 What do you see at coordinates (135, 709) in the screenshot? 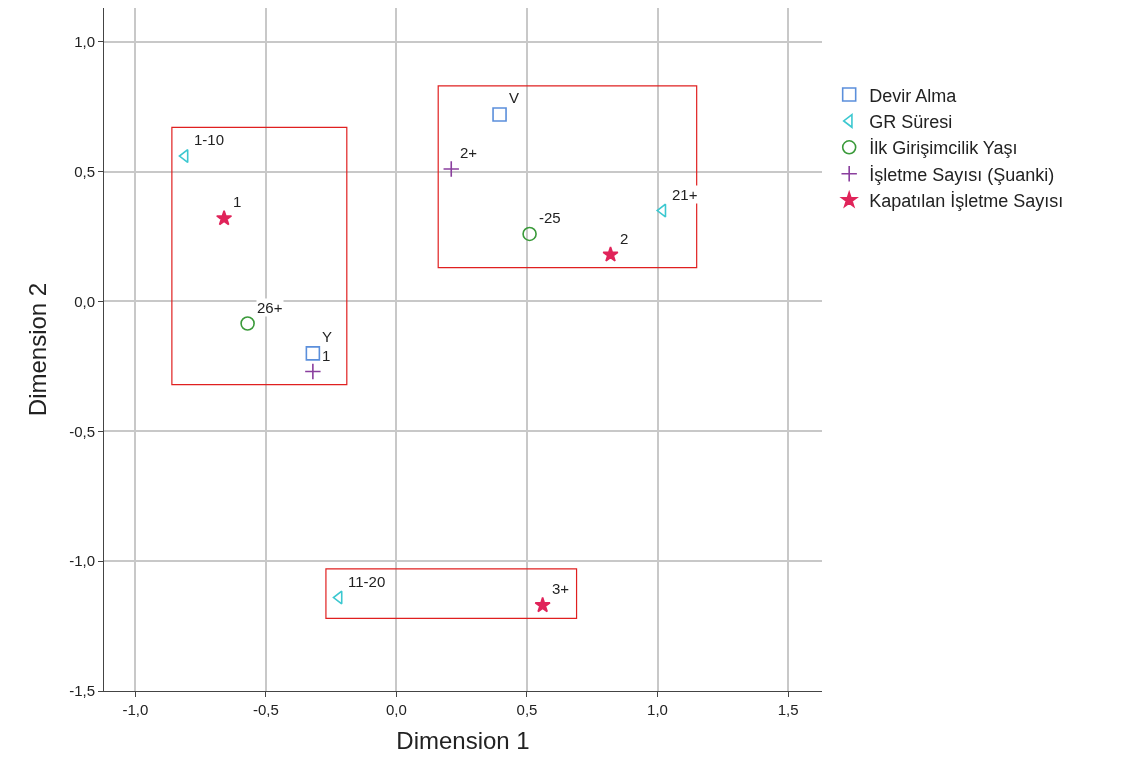
I see `x-tick-label: -1,0` at bounding box center [135, 709].